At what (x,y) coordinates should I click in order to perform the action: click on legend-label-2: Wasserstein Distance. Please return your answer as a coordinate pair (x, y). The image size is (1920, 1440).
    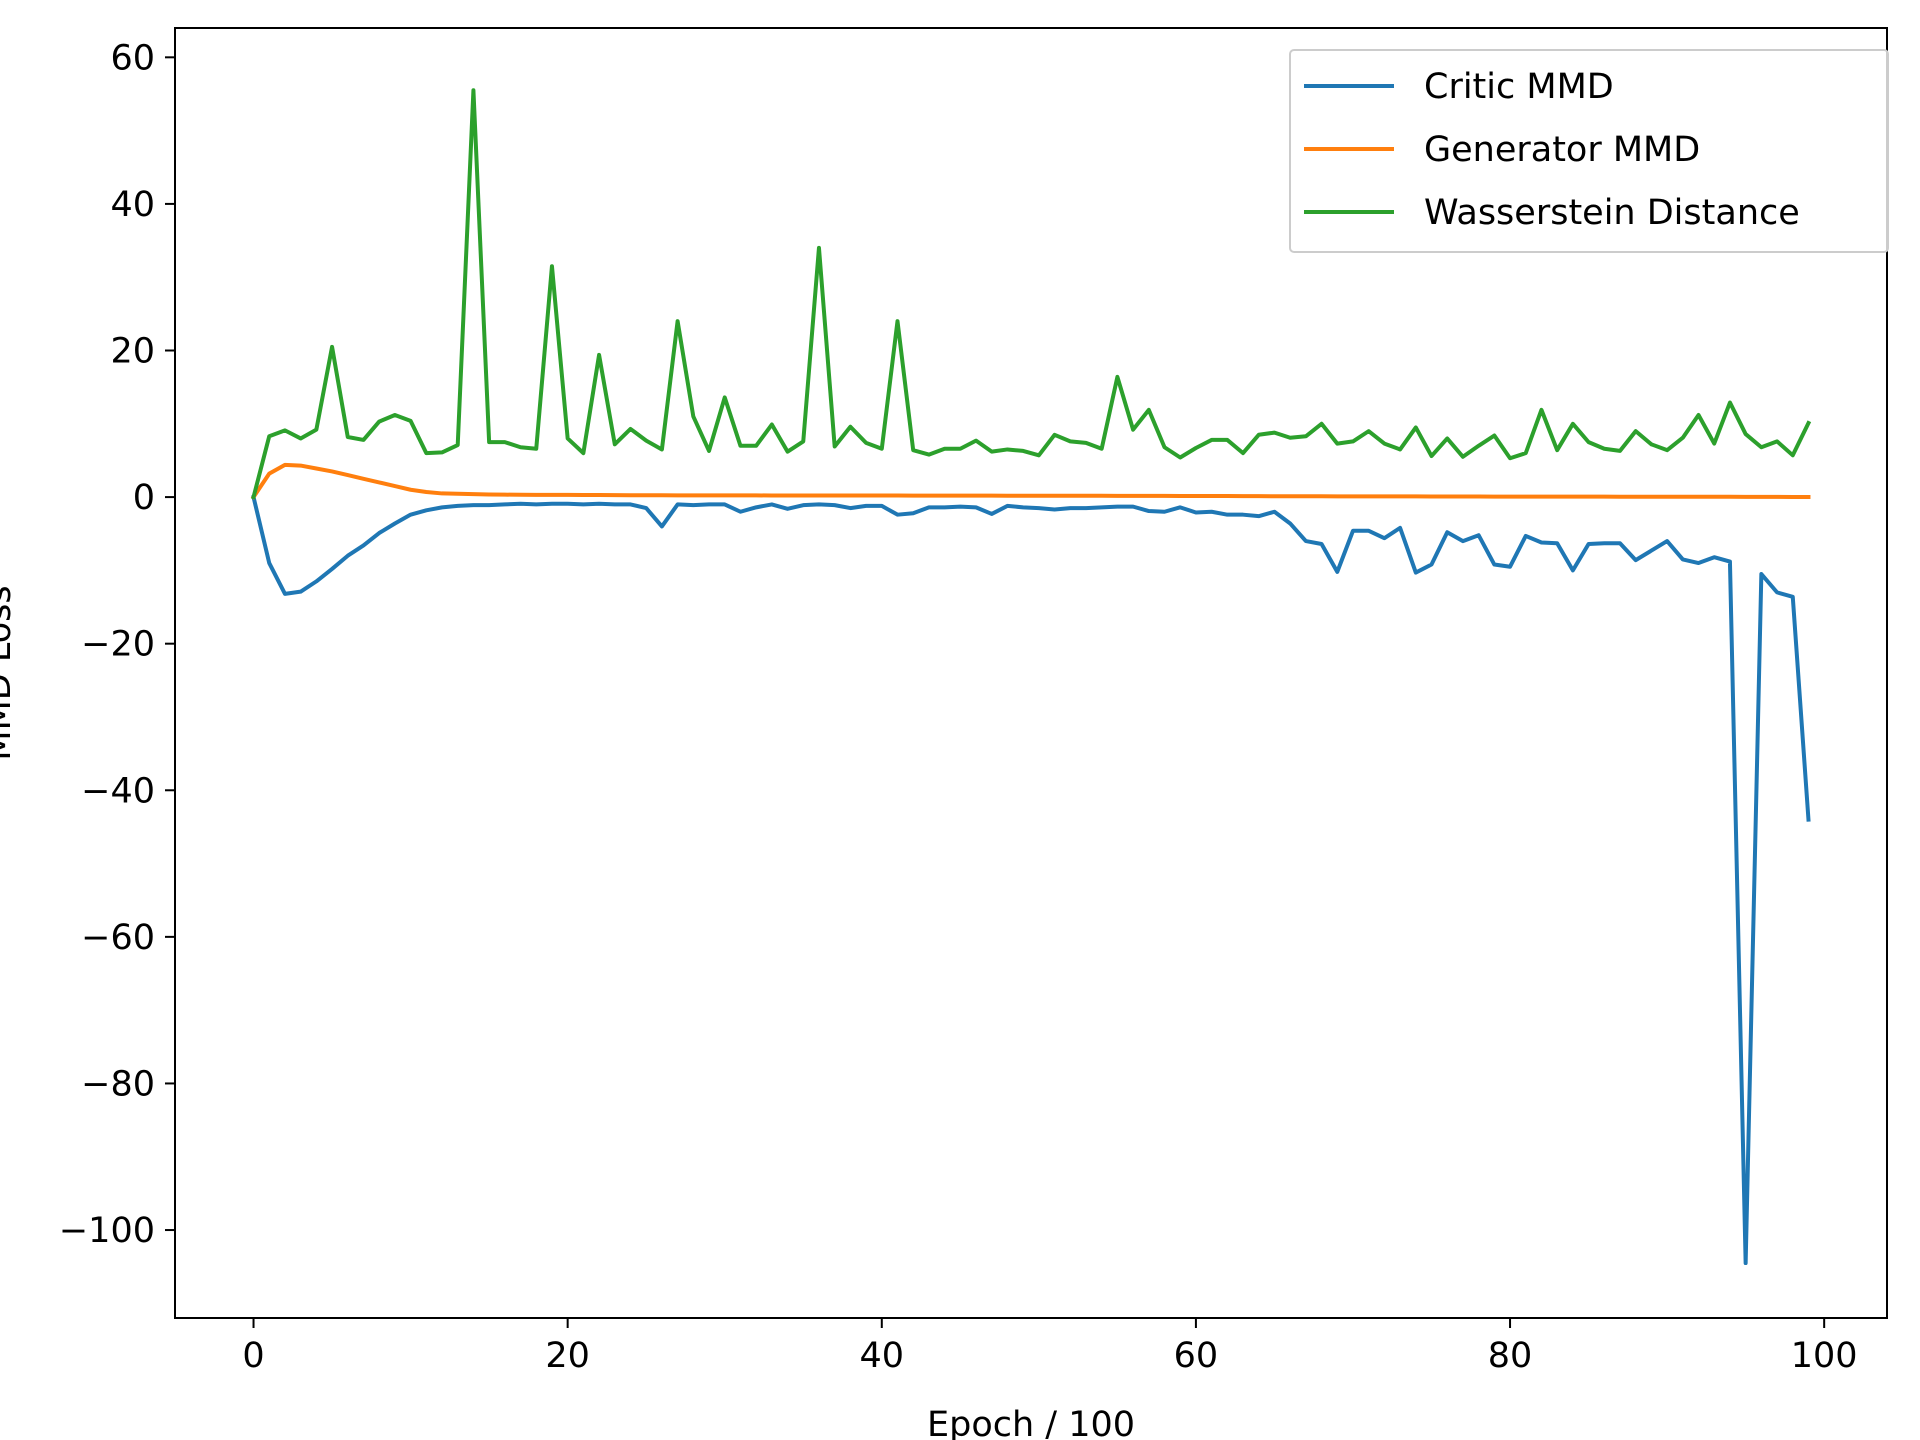
    Looking at the image, I should click on (1612, 213).